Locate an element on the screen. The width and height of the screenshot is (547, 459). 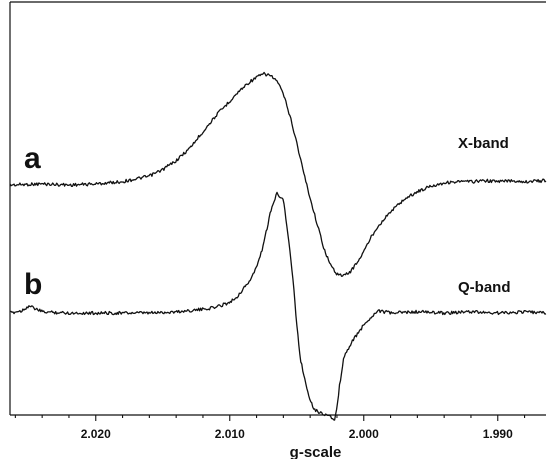
x-axis-title: g-scale is located at coordinates (316, 451).